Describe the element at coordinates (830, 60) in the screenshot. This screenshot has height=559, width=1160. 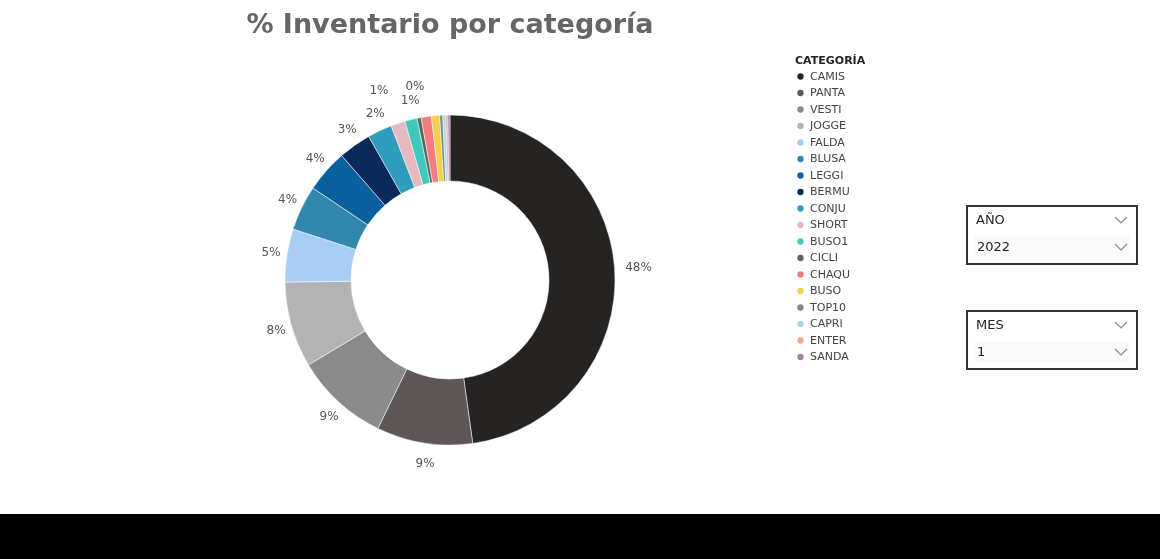
I see `legend-title: CATEGORÍA` at that location.